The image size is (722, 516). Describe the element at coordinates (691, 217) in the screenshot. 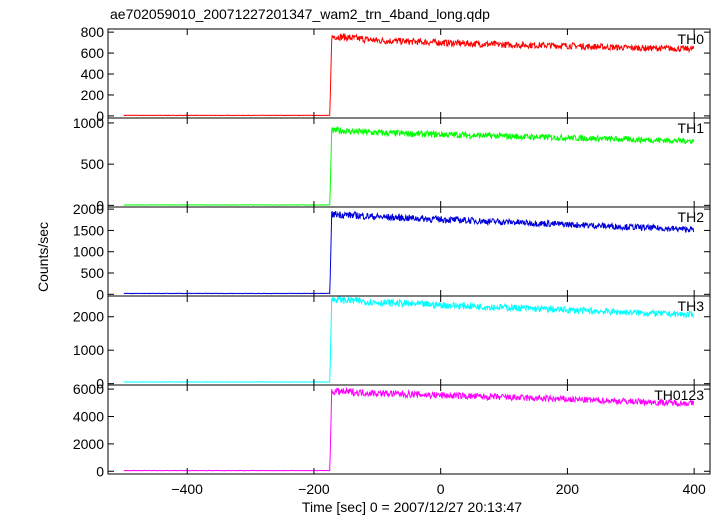

I see `series-label: TH2` at that location.